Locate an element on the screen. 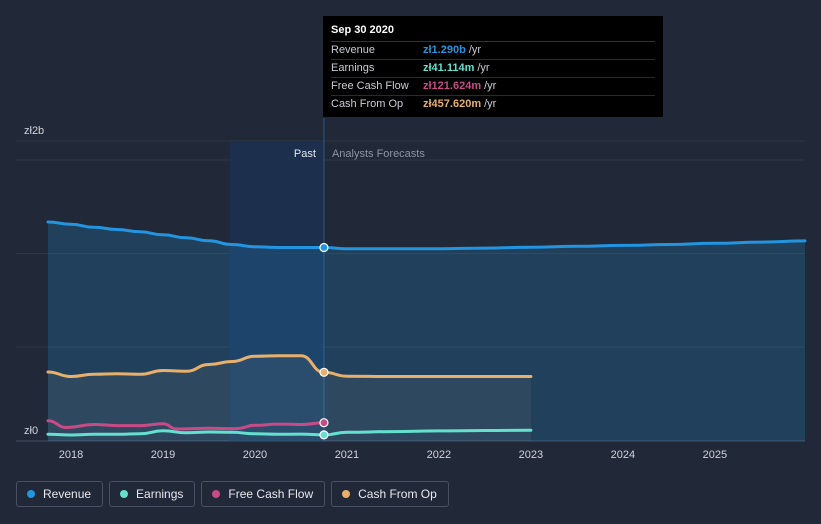 The width and height of the screenshot is (821, 524). tooltip-row-name: Free Cash Flow is located at coordinates (370, 86).